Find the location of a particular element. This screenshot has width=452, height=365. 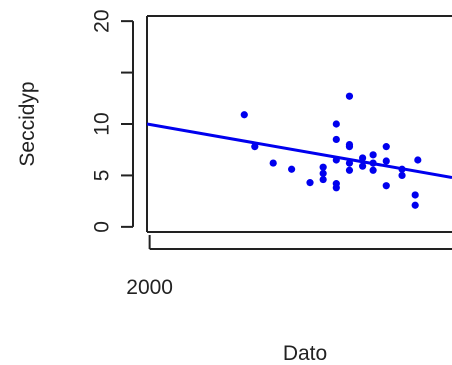

y-tick-label: 0 is located at coordinates (102, 227).